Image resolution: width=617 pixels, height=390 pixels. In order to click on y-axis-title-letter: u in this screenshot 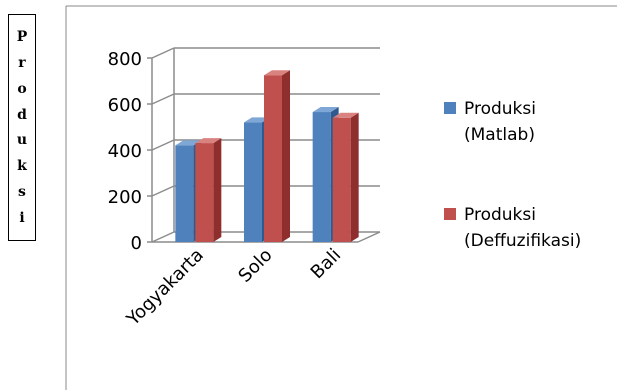, I will do `click(22, 140)`.